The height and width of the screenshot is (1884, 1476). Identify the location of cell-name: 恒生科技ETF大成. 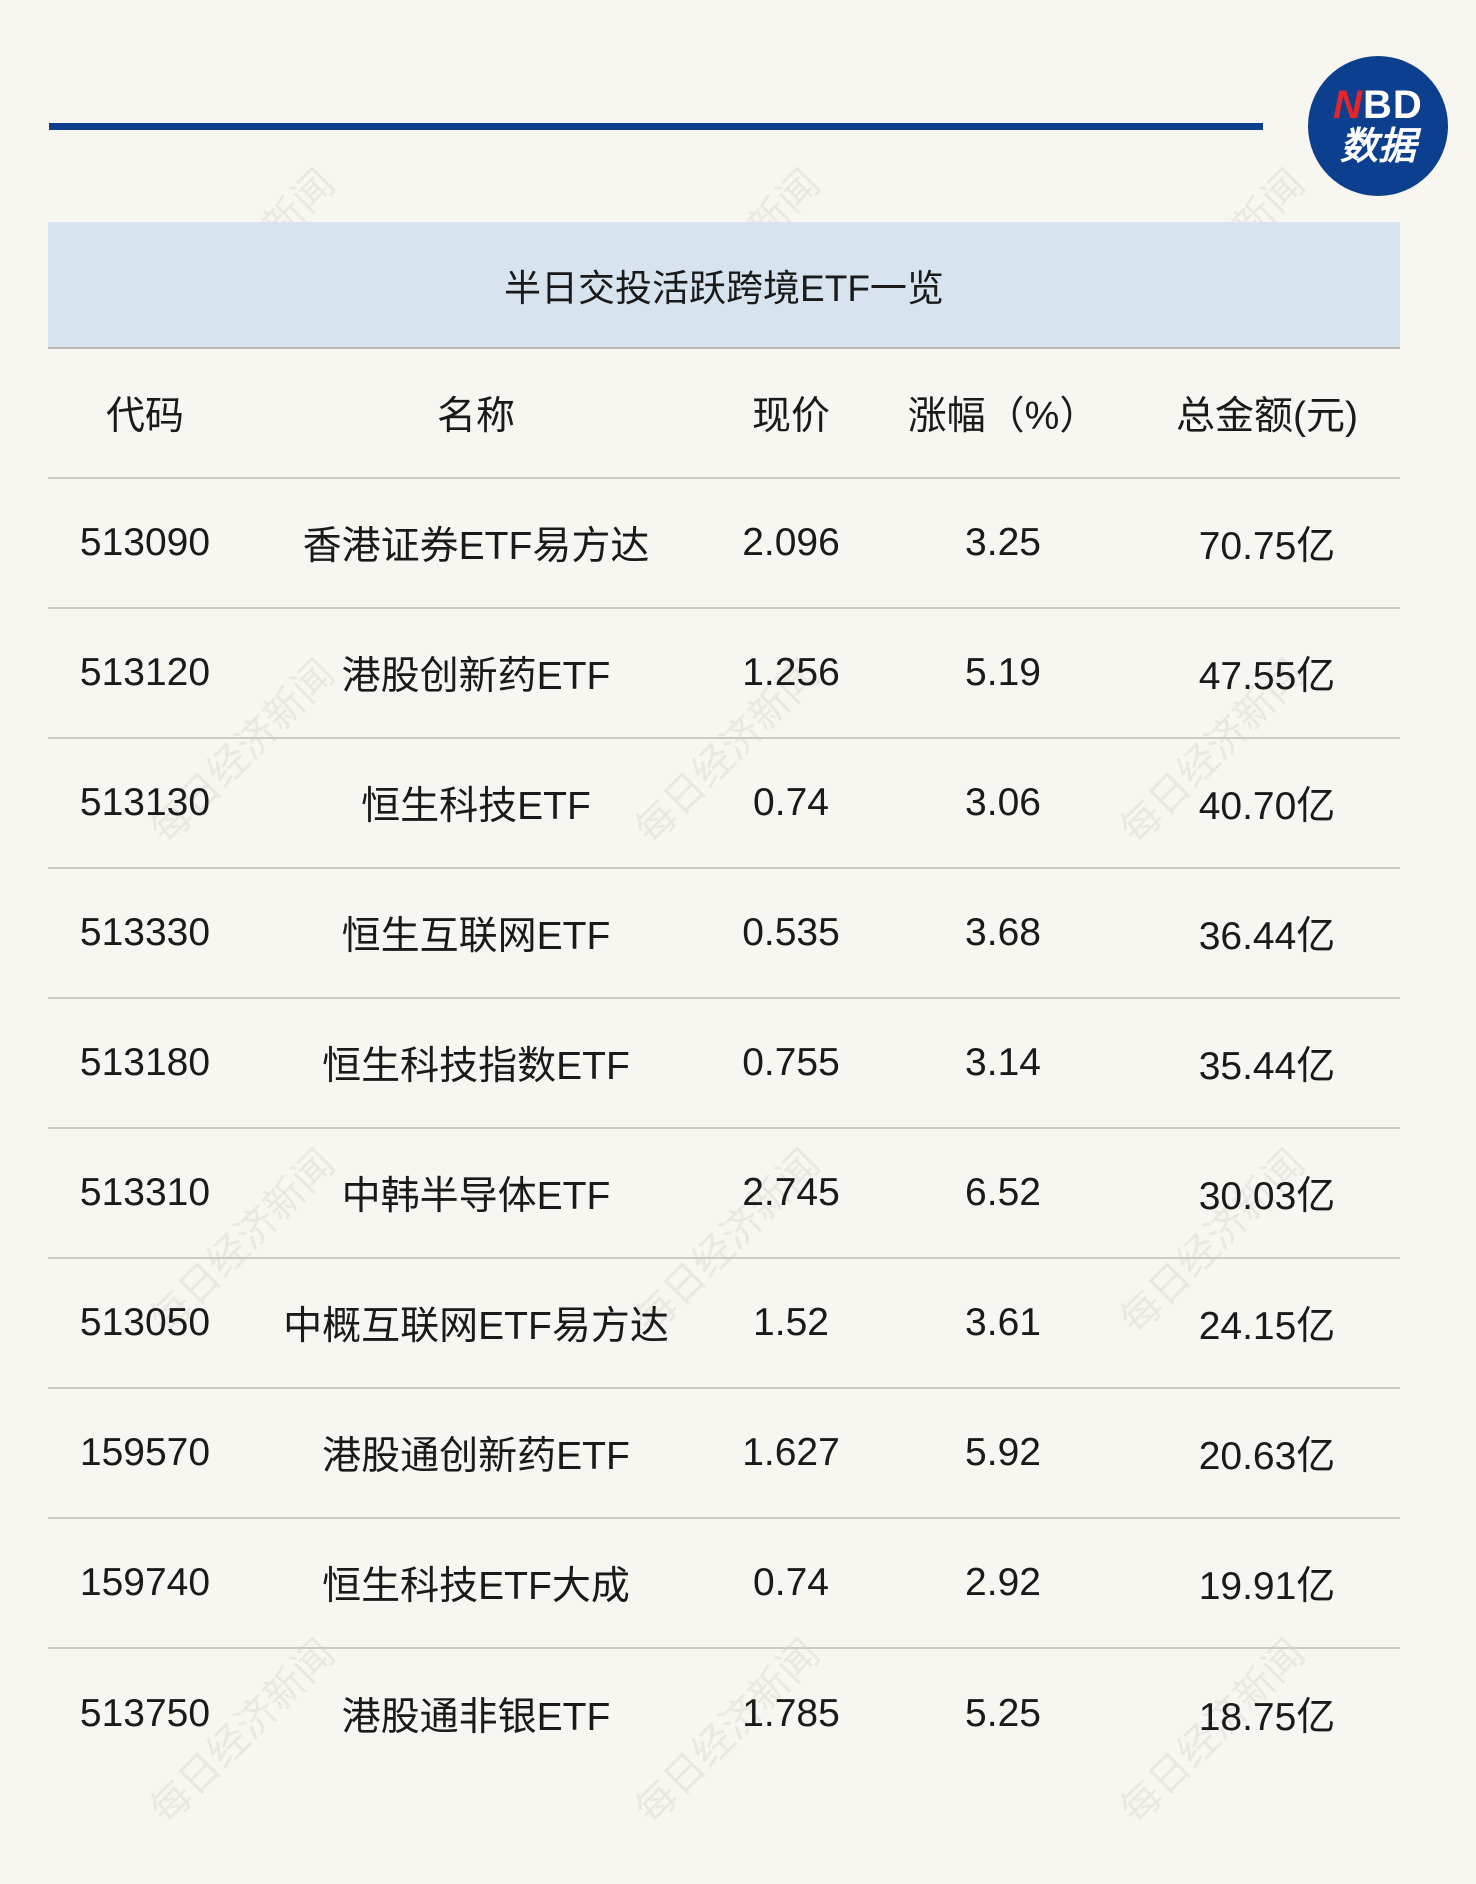
(476, 1586).